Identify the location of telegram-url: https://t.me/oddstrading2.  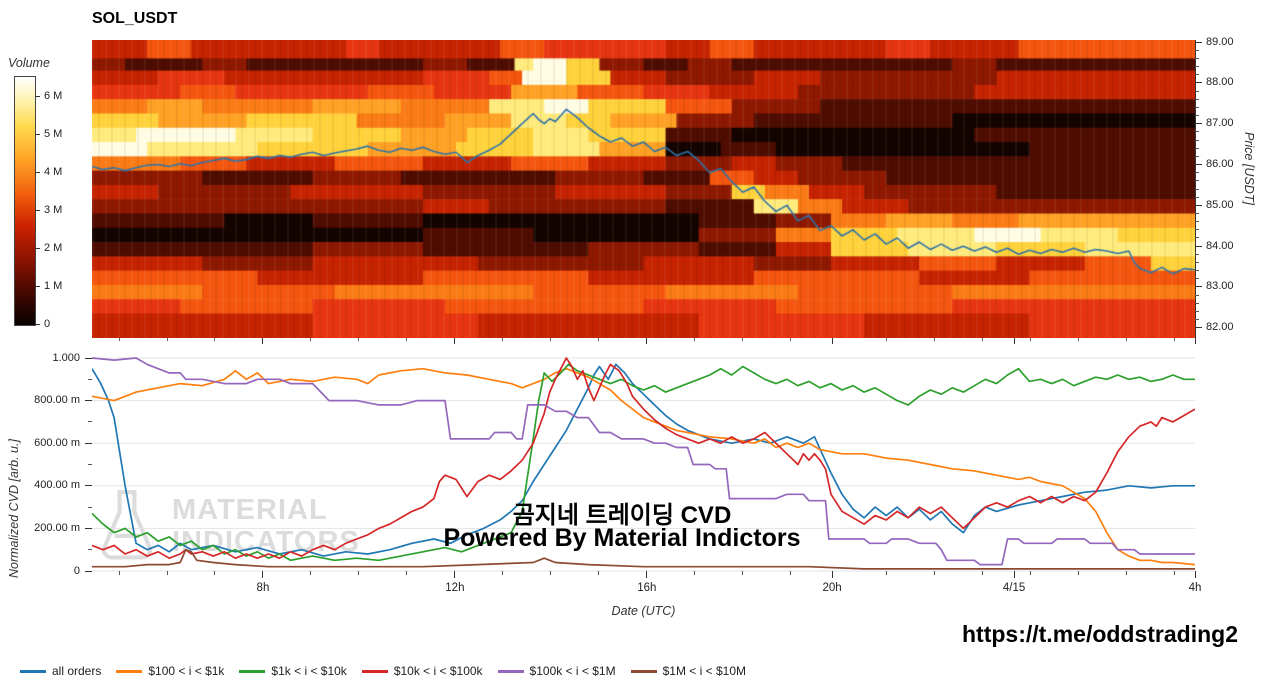
(1100, 634).